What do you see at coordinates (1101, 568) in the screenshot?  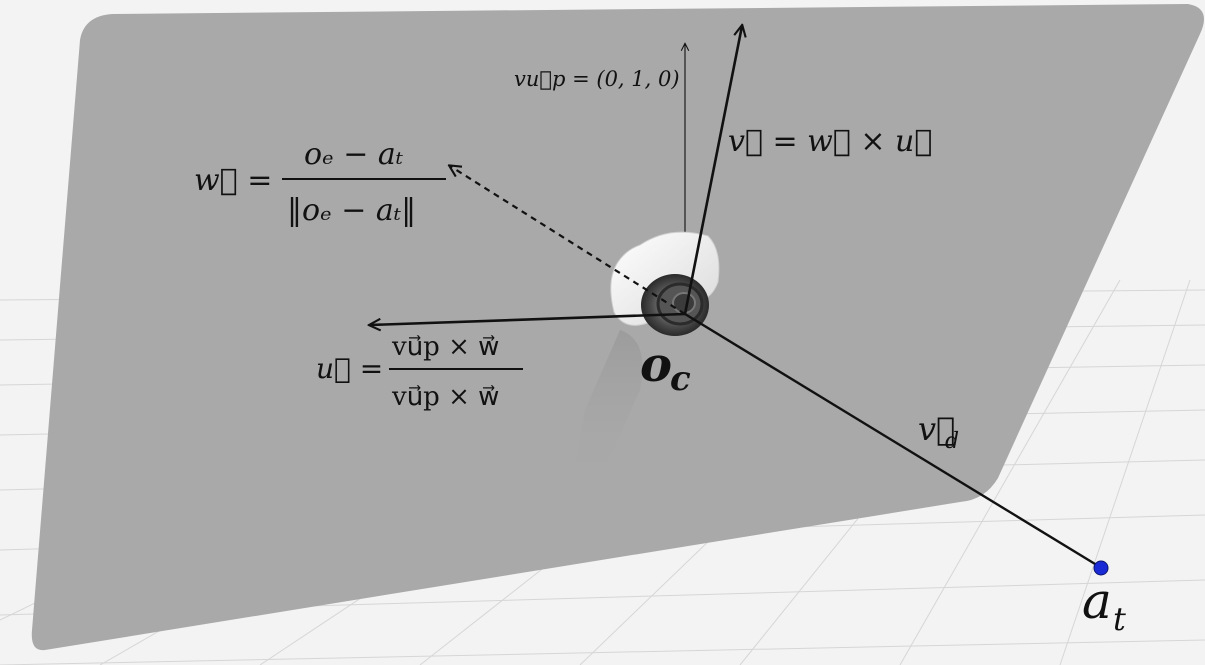 I see `target-point-icon` at bounding box center [1101, 568].